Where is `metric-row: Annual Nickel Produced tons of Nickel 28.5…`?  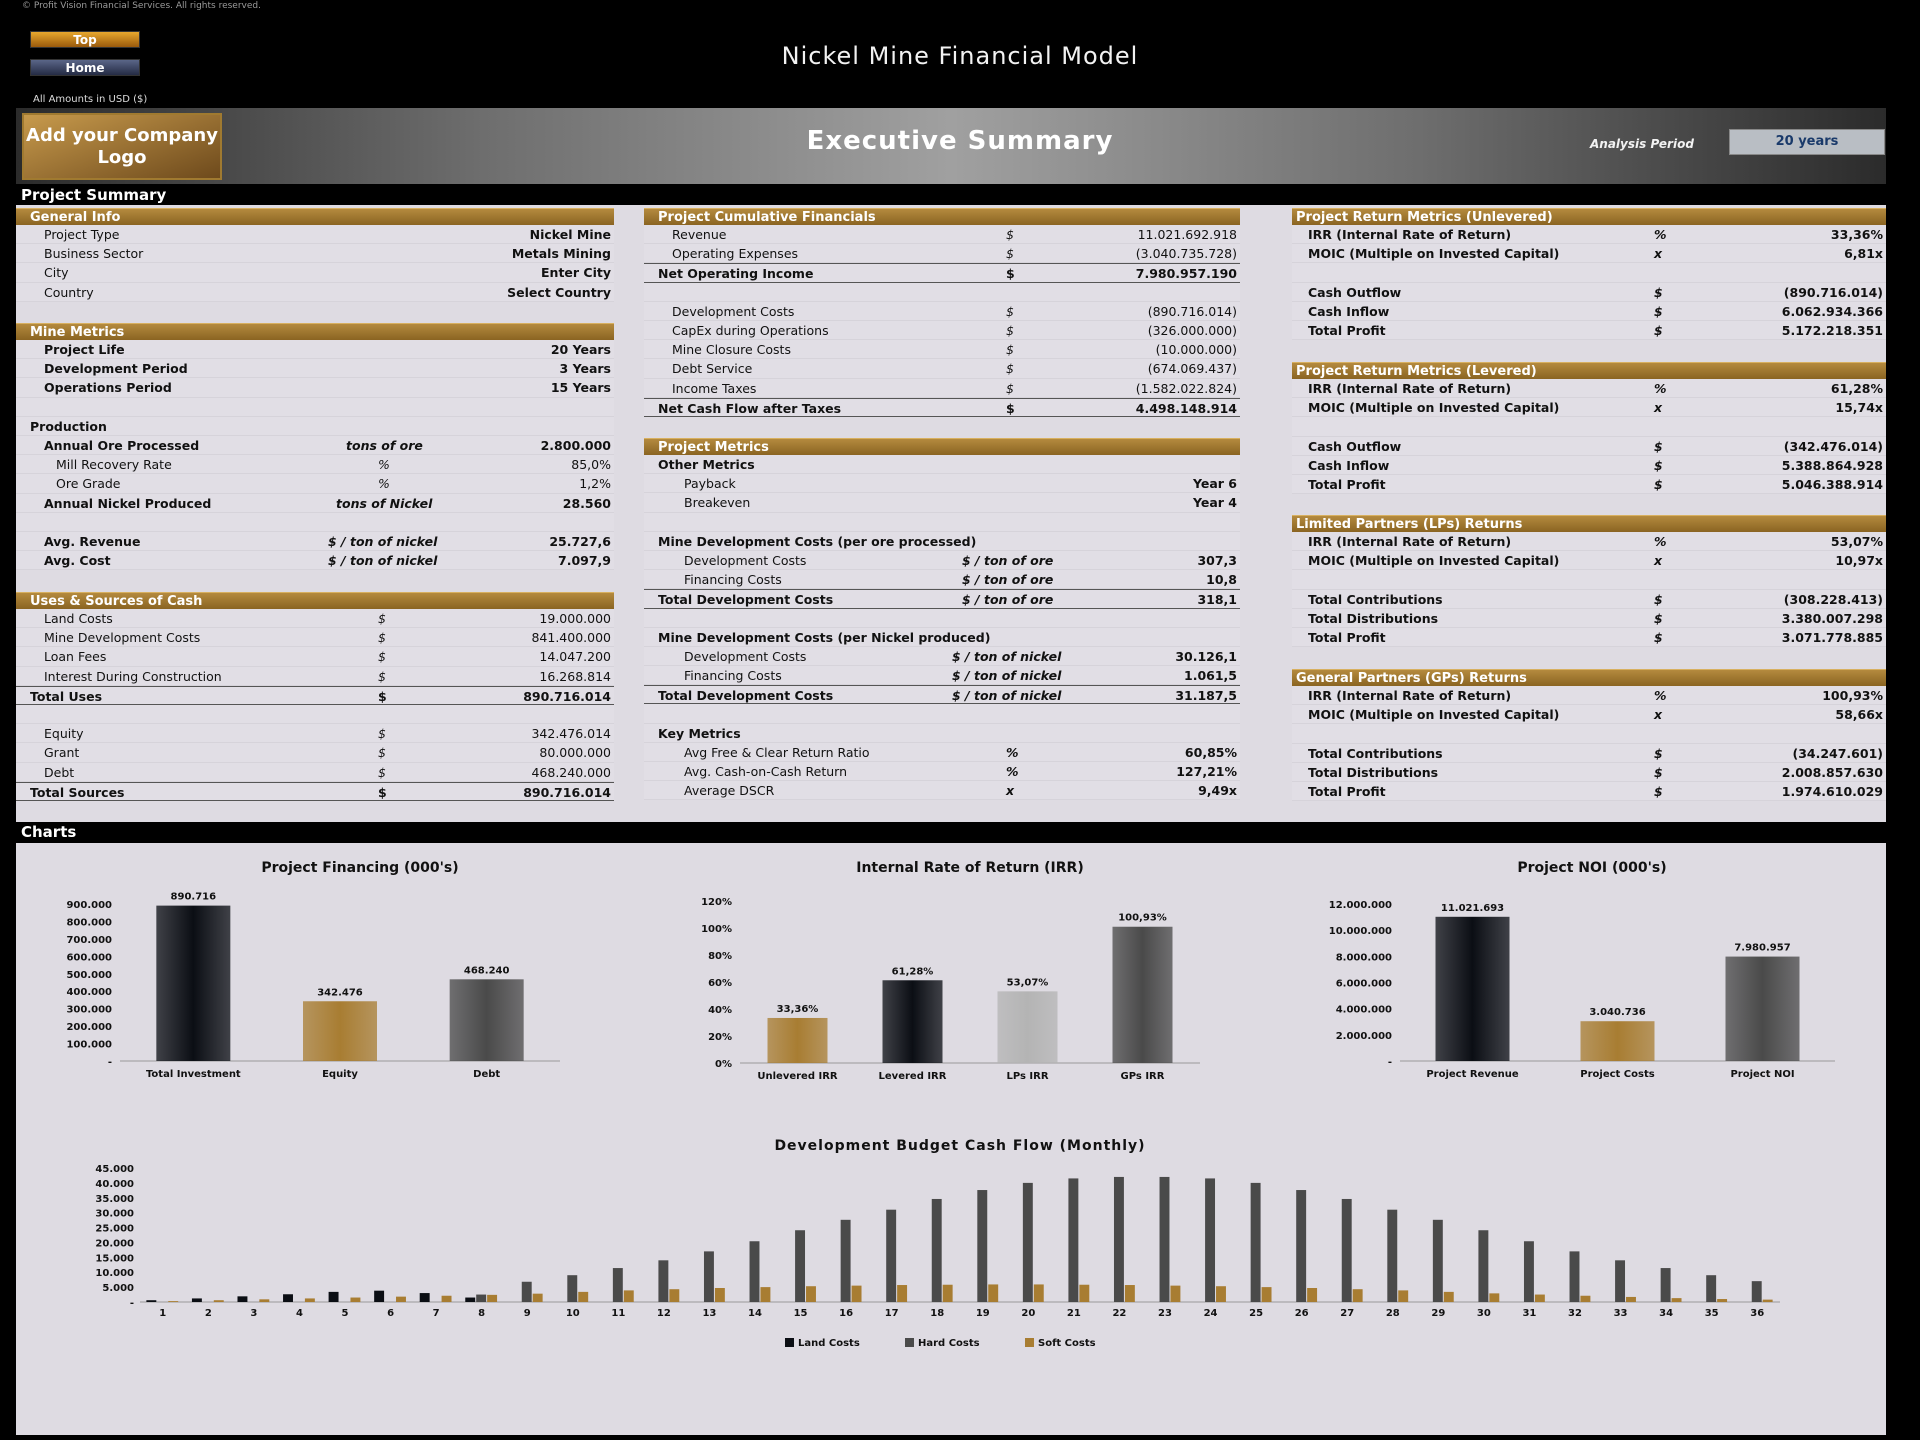
metric-row: Annual Nickel Produced tons of Nickel 28.5… is located at coordinates (315, 503).